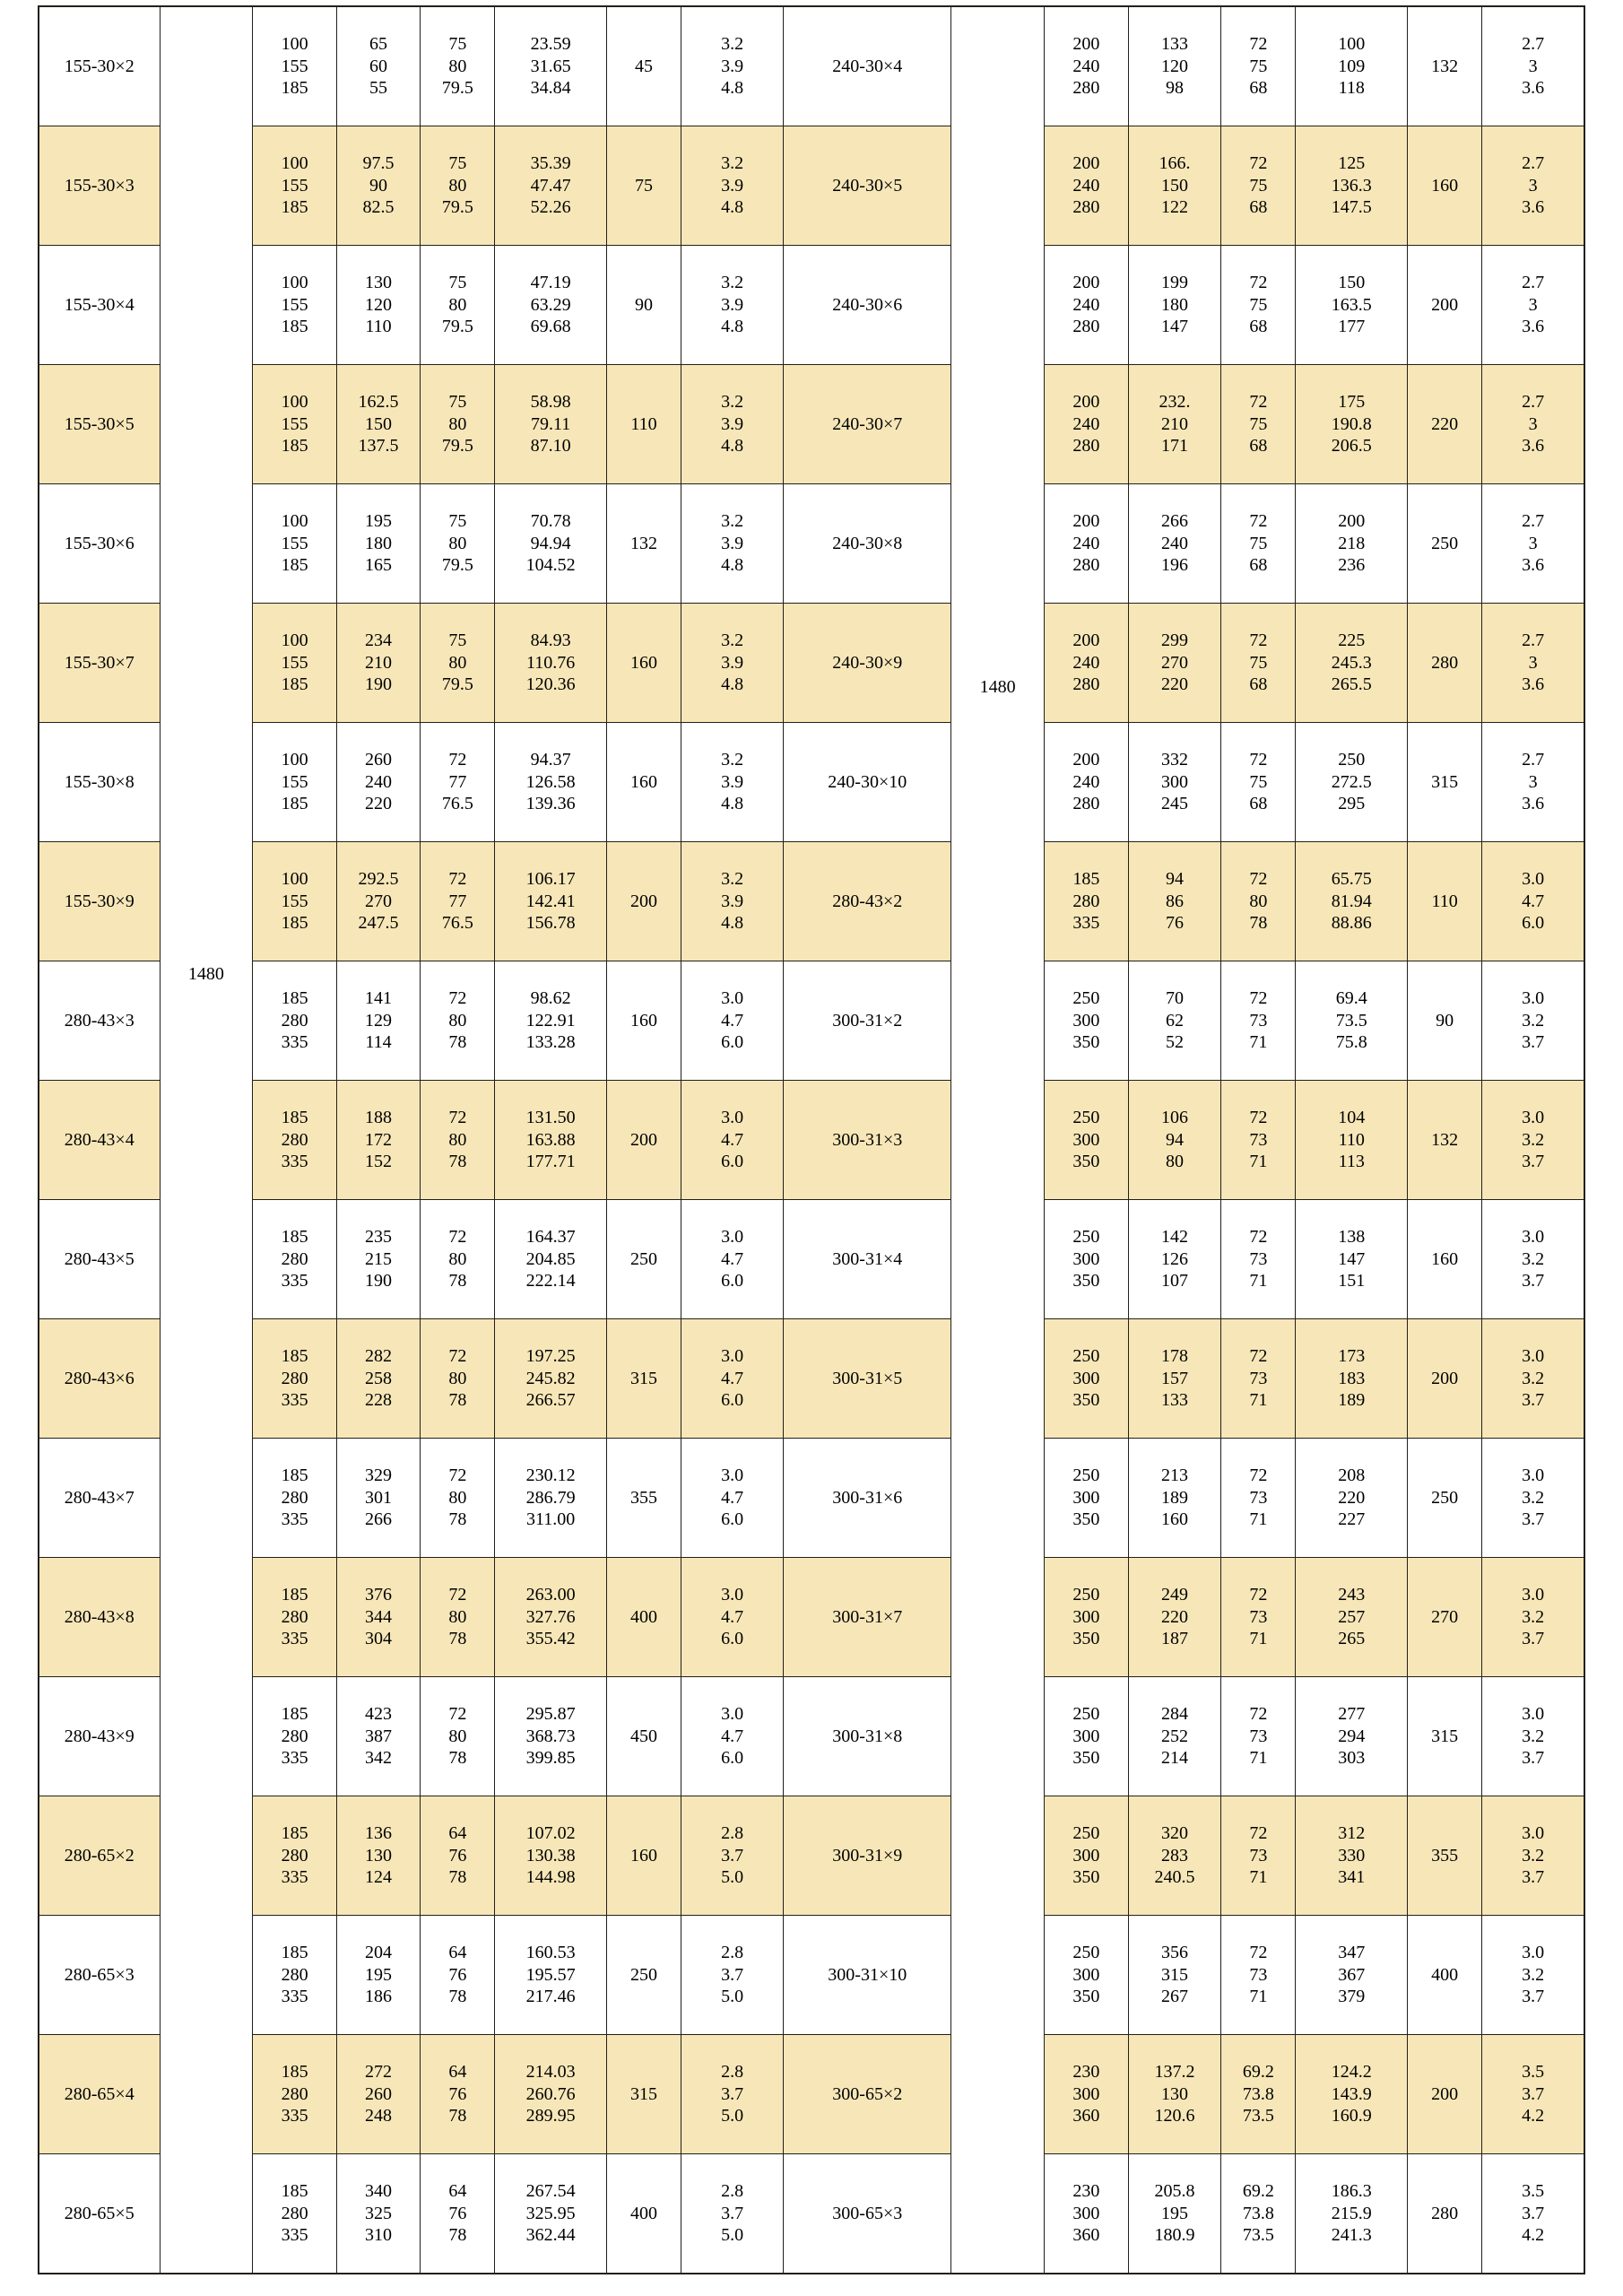 This screenshot has width=1623, height=2296. I want to click on left-model-cell: 155-30×7, so click(99, 663).